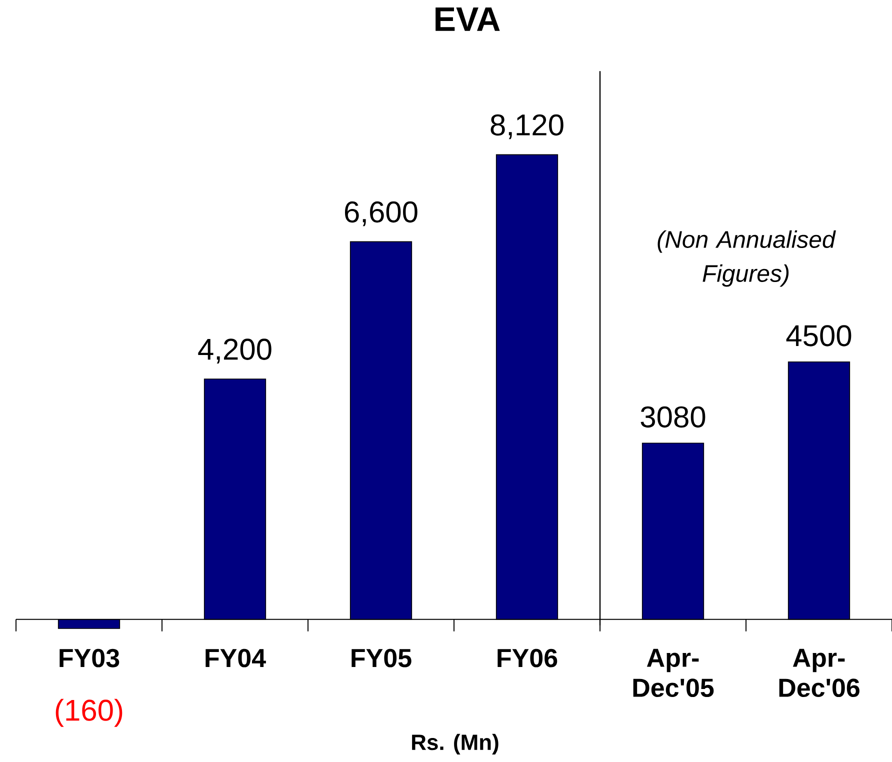  I want to click on x-tick-label: FY03, so click(90, 658).